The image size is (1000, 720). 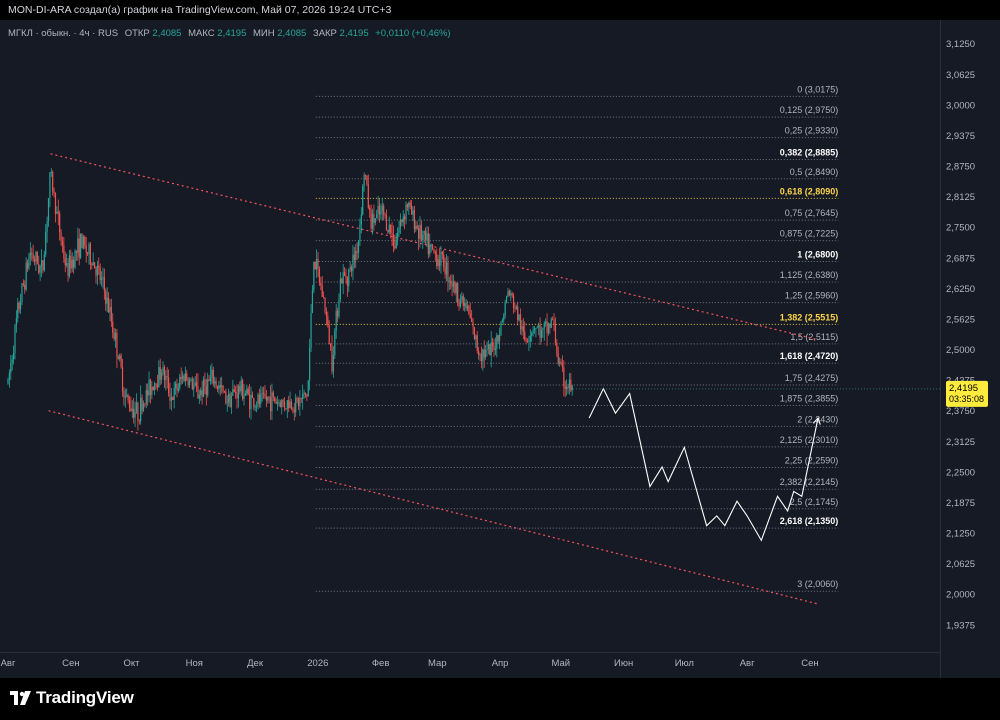 What do you see at coordinates (960, 625) in the screenshot?
I see `y-tick-label: 1,9375` at bounding box center [960, 625].